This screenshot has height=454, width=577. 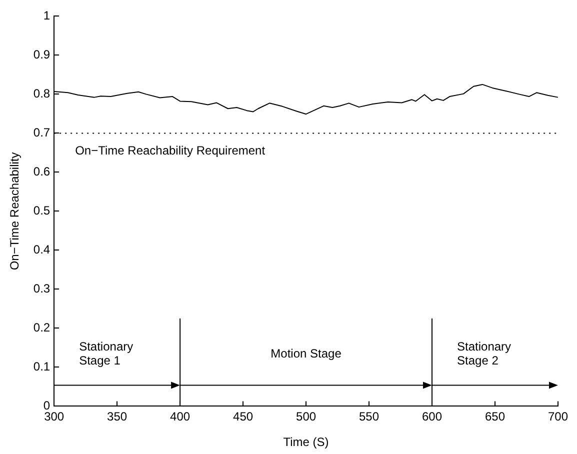 What do you see at coordinates (558, 417) in the screenshot?
I see `x-tick-label: 700` at bounding box center [558, 417].